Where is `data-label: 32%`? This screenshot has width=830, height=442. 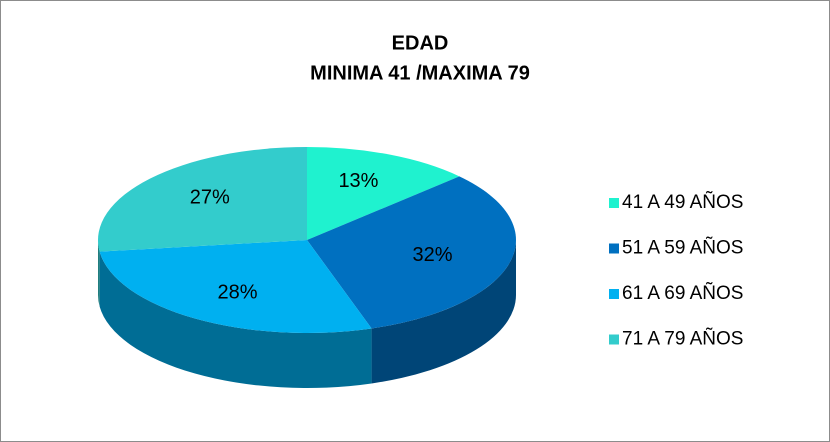
data-label: 32% is located at coordinates (432, 255).